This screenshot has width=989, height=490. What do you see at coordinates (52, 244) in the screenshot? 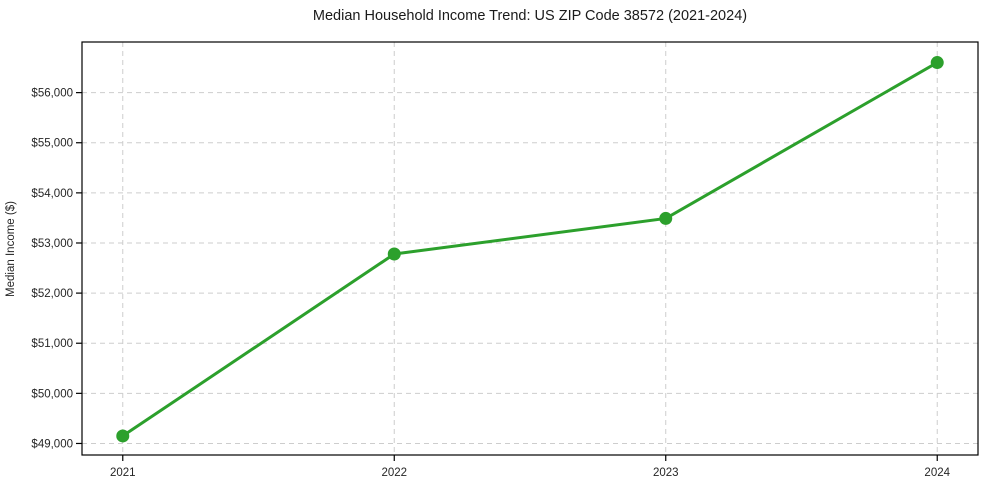
I see `y-tick-label: $53,000` at bounding box center [52, 244].